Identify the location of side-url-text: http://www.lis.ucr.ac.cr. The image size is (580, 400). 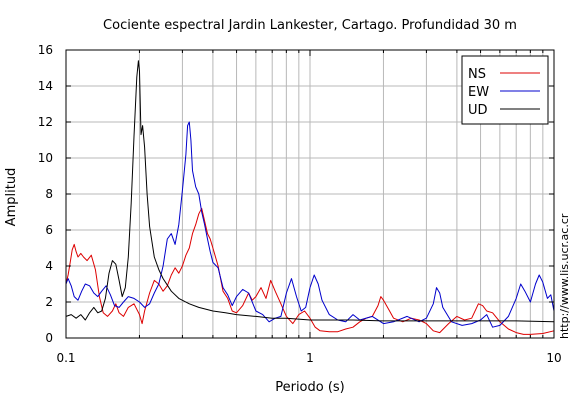
(564, 276).